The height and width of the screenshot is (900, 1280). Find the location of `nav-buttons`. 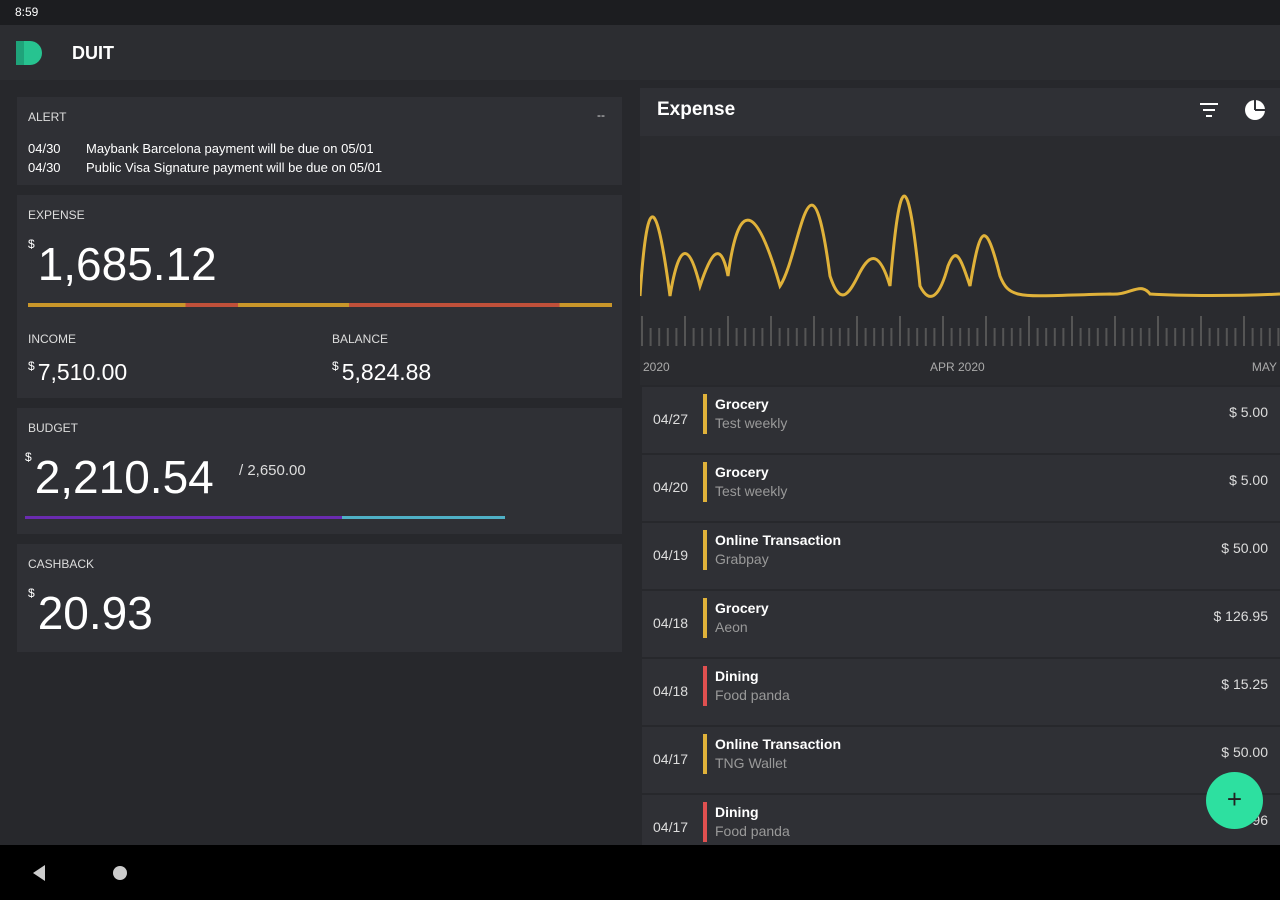

nav-buttons is located at coordinates (85, 873).